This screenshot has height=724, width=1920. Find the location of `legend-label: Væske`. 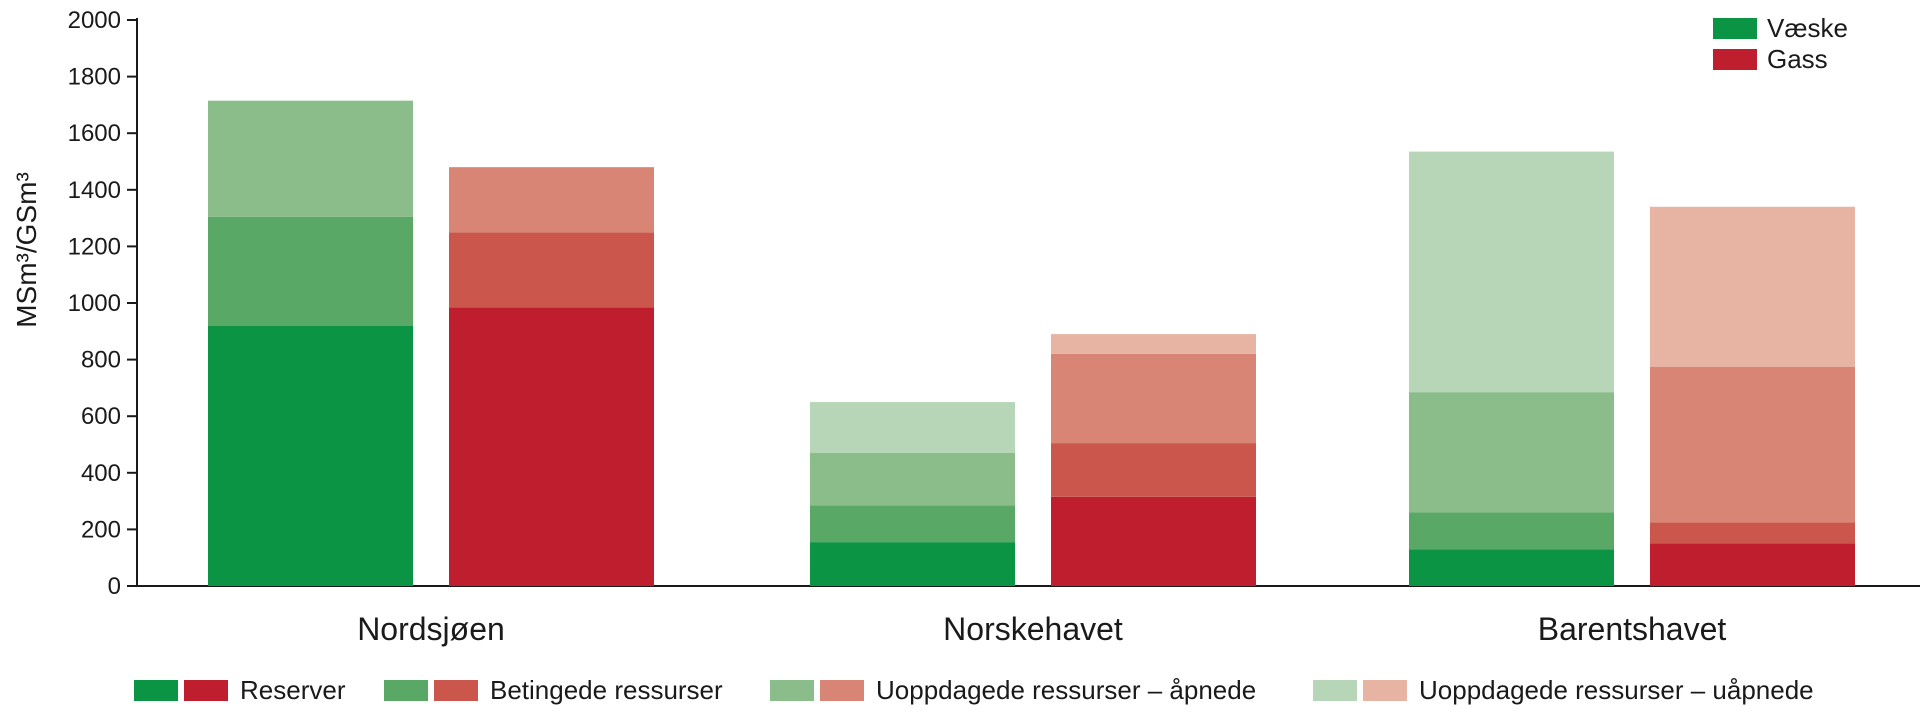

legend-label: Væske is located at coordinates (1807, 28).